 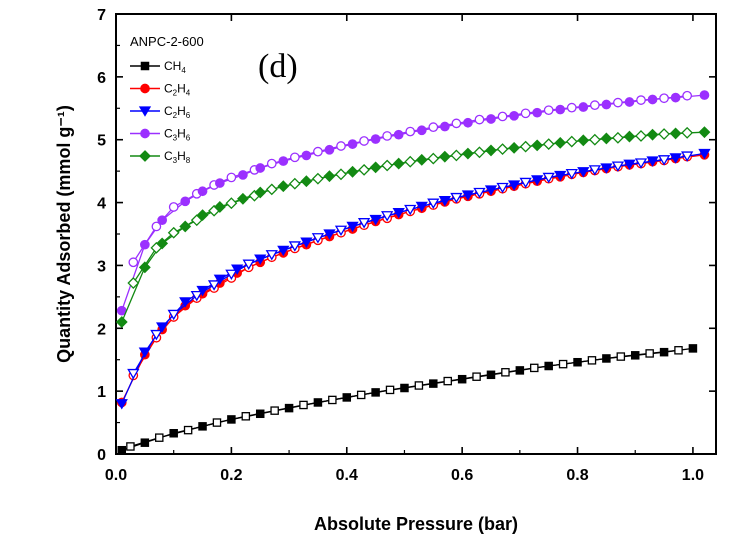 What do you see at coordinates (160, 135) in the screenshot?
I see `legend-item-c3h6: C3H6` at bounding box center [160, 135].